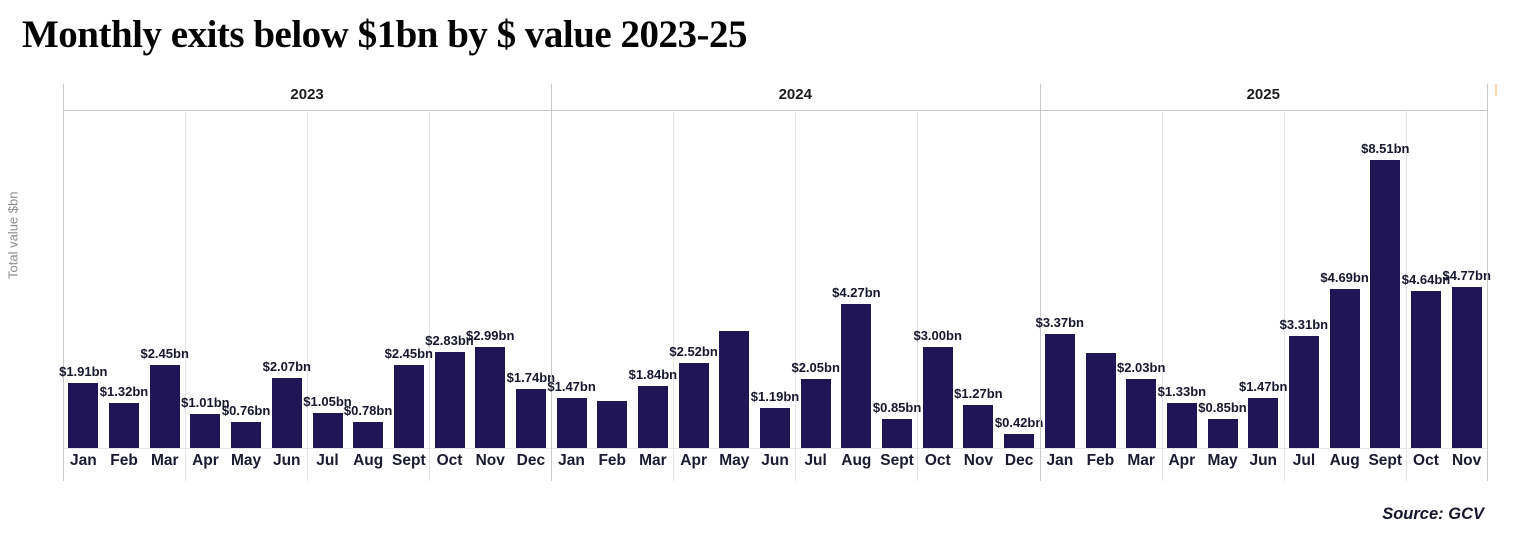 The height and width of the screenshot is (552, 1536). I want to click on month-label-2024-sept: Sept, so click(897, 460).